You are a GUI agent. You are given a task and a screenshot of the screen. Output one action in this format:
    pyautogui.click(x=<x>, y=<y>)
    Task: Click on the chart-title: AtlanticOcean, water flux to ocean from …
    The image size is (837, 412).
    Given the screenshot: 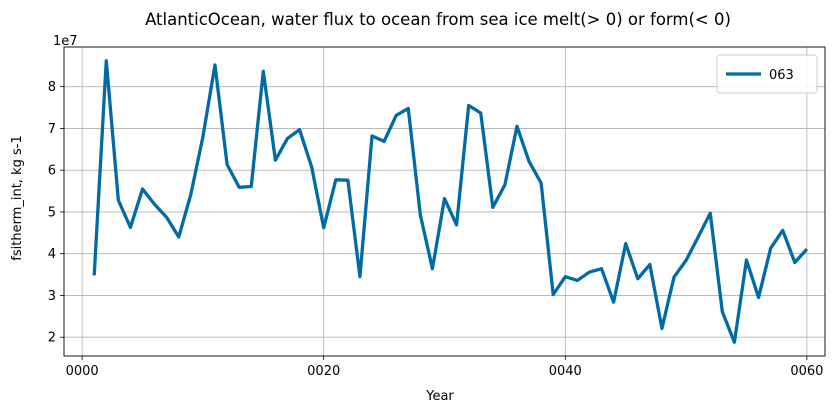 What is the action you would take?
    pyautogui.click(x=438, y=19)
    